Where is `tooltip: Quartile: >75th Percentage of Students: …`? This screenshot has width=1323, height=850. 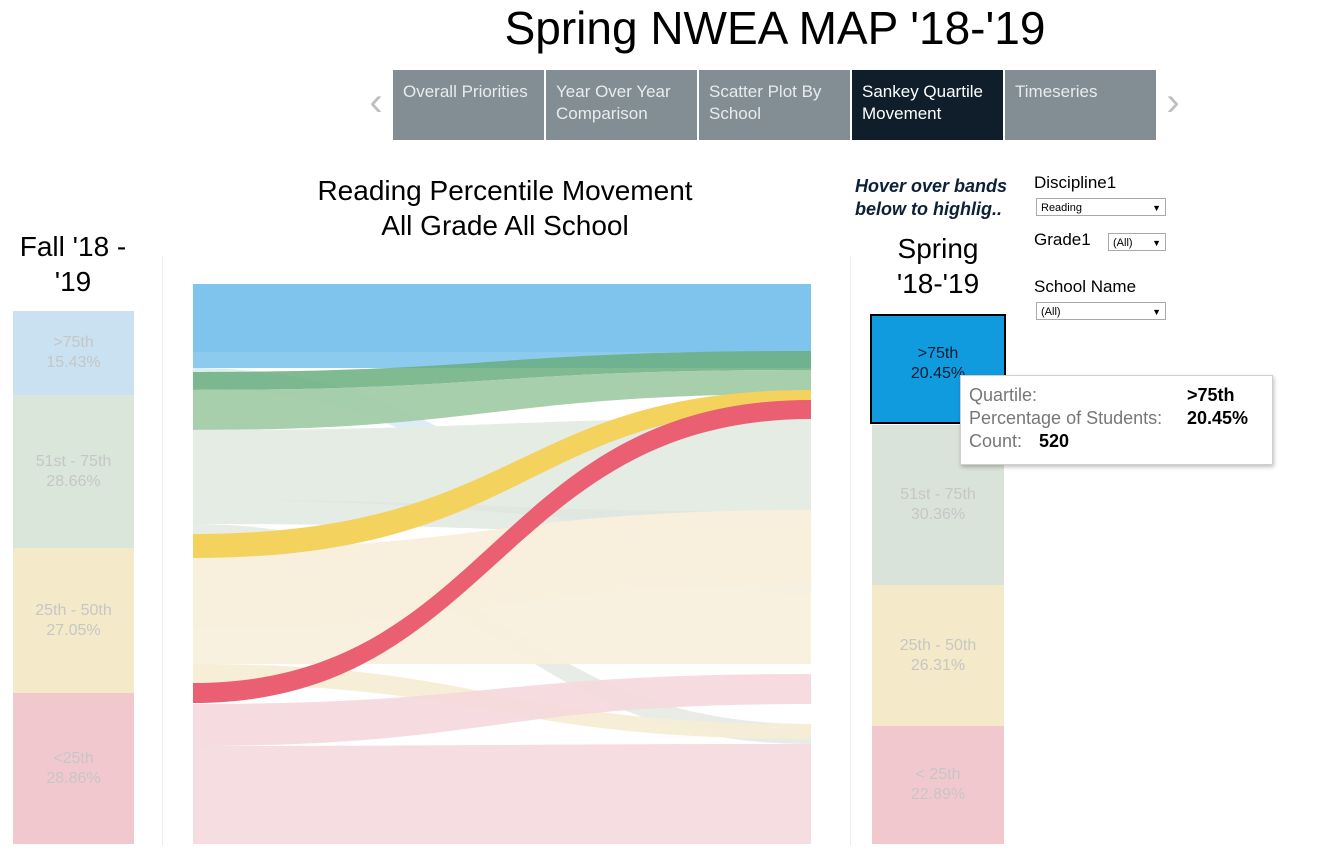 tooltip: Quartile: >75th Percentage of Students: … is located at coordinates (1116, 420).